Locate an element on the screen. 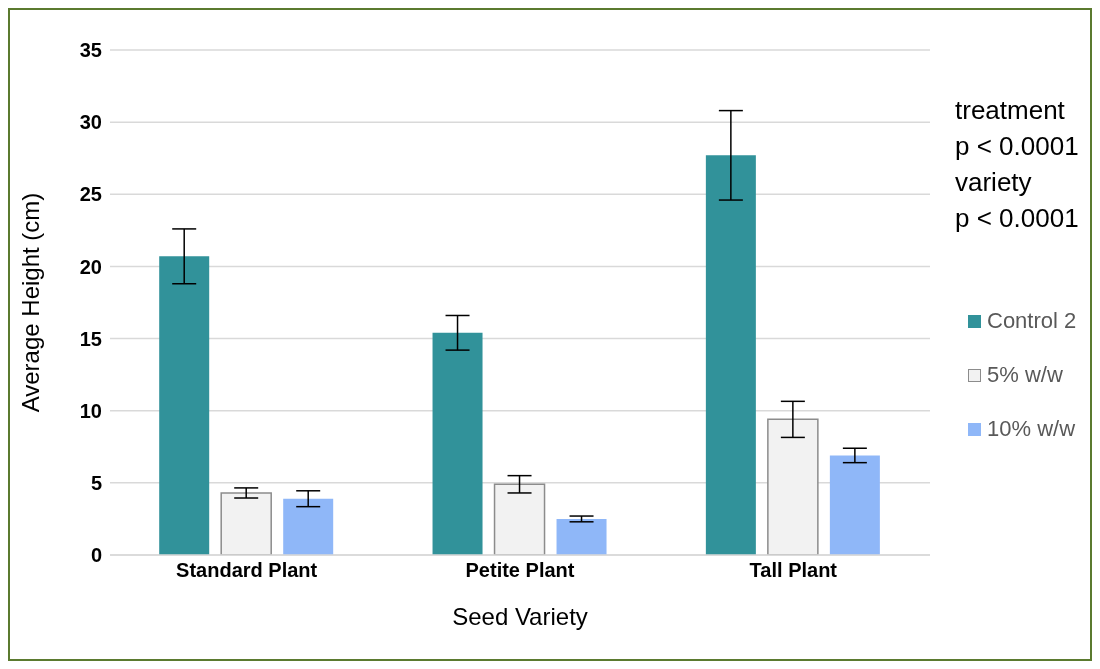 The image size is (1100, 669). x-tick-label: Petite Plant is located at coordinates (520, 570).